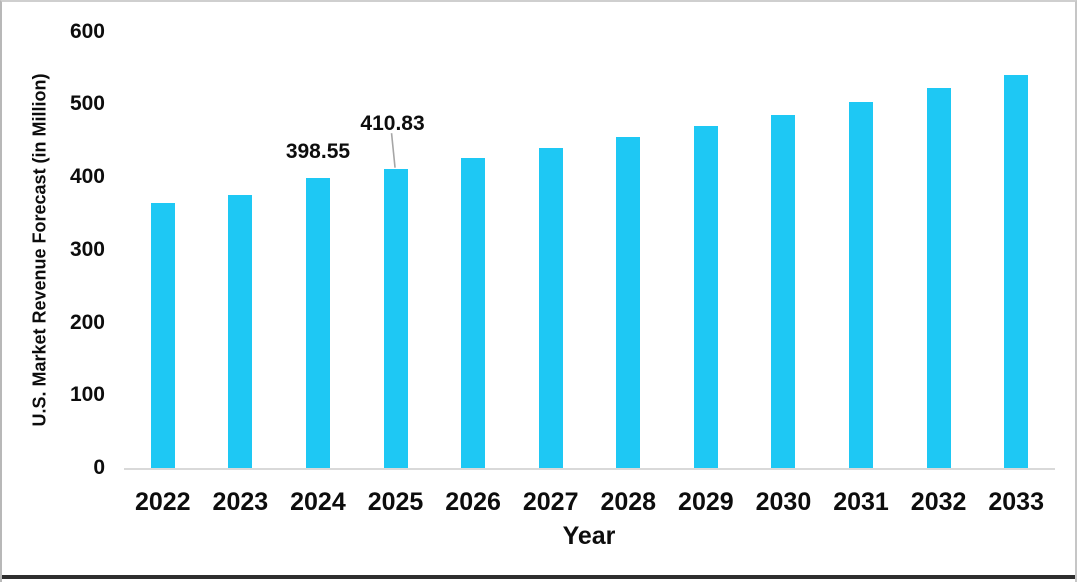 This screenshot has height=582, width=1077. Describe the element at coordinates (87, 104) in the screenshot. I see `y-tick-label-500: 500` at that location.